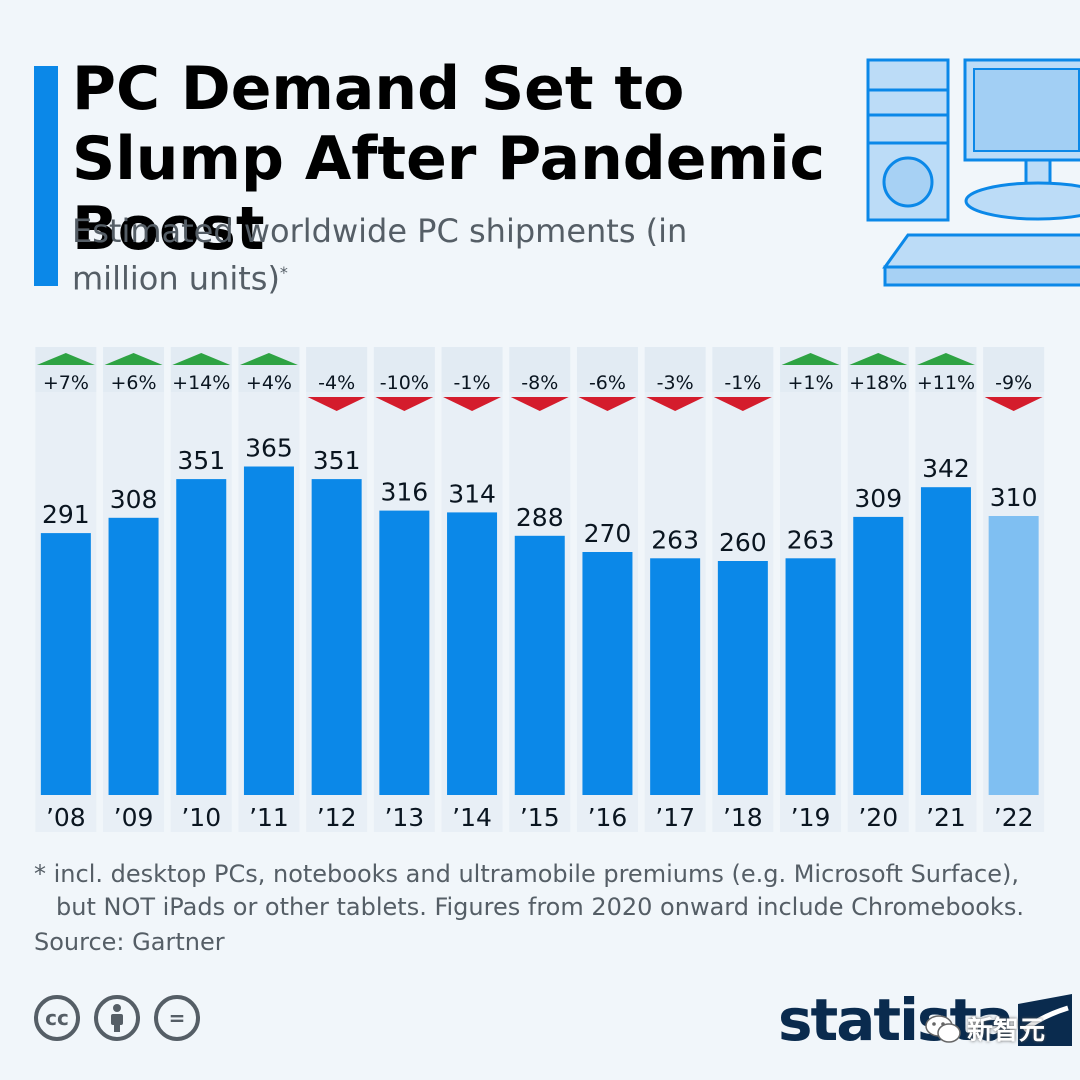  Describe the element at coordinates (608, 817) in the screenshot. I see `x-tick-label: ’16` at that location.